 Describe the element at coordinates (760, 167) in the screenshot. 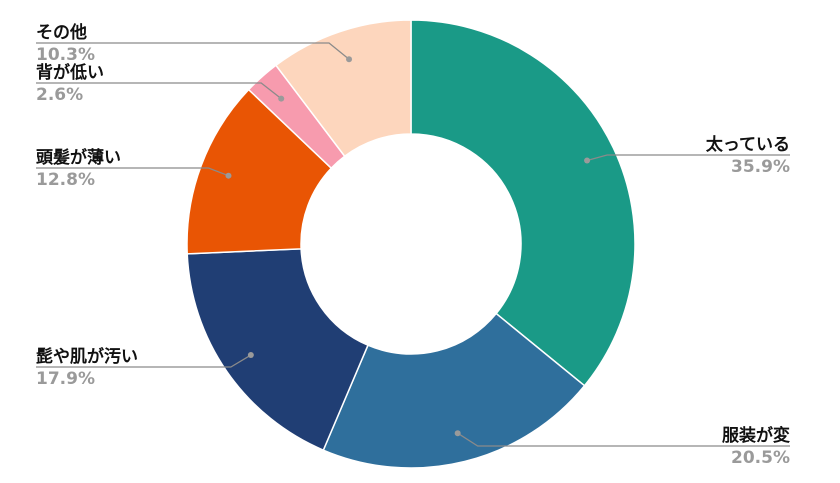

I see `slice-percent-label: 35.9%` at that location.